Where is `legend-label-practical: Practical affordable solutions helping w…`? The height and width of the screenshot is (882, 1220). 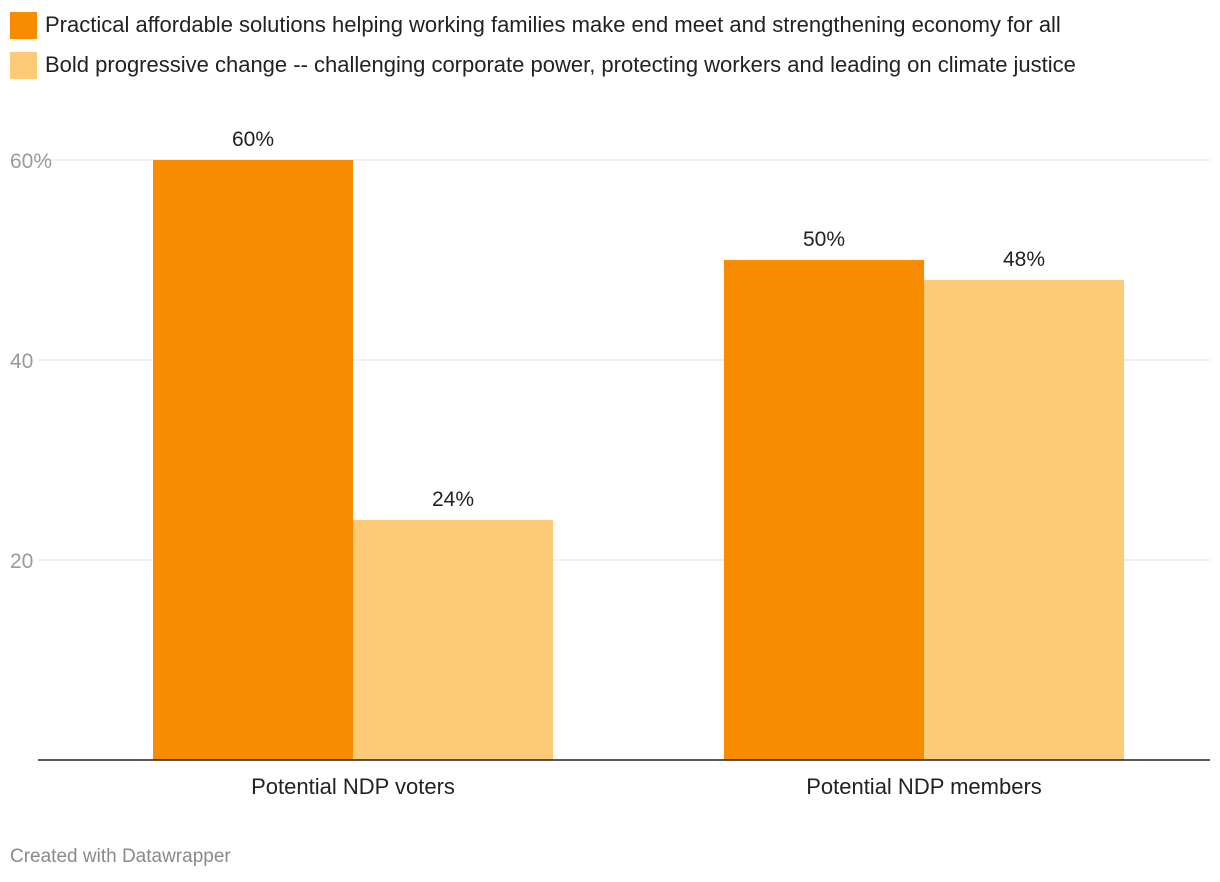
legend-label-practical: Practical affordable solutions helping w… is located at coordinates (553, 24).